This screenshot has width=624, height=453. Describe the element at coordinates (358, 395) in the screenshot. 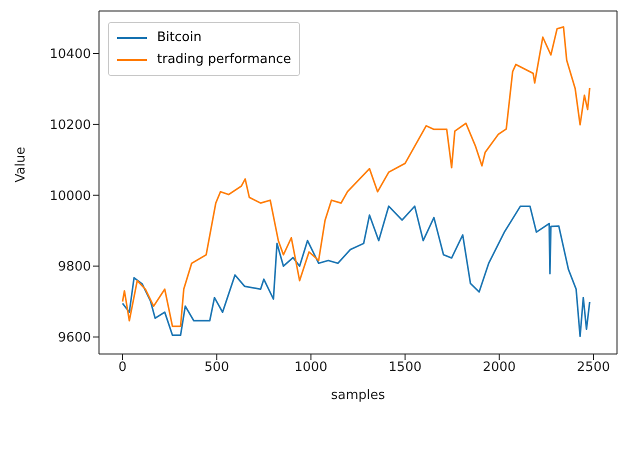

I see `x-axis-title: samples` at that location.